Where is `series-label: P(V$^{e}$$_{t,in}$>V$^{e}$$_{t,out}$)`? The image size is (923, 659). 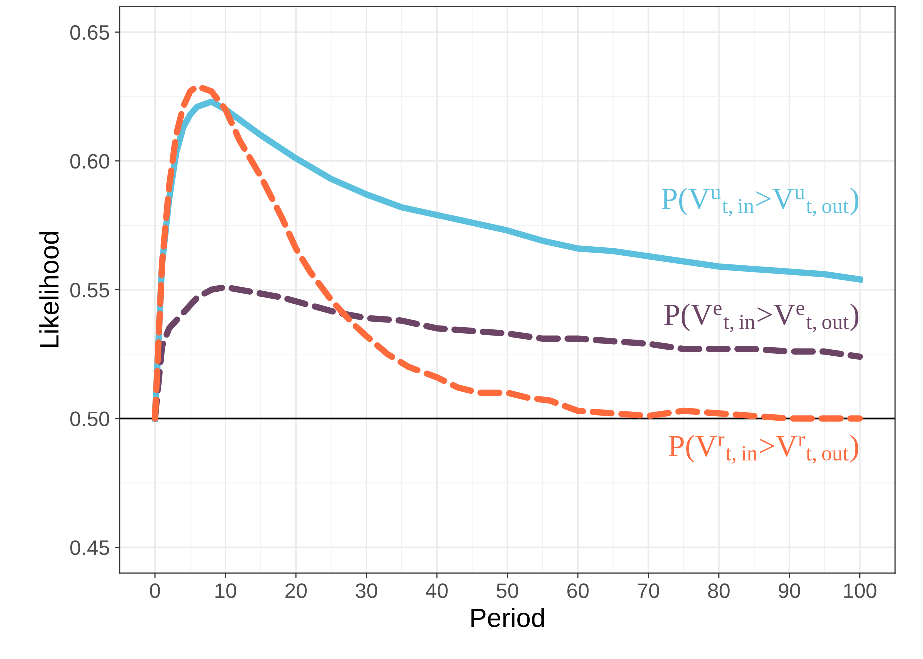 series-label: P(V$^{e}$$_{t,in}$>V$^{e}$$_{t,out}$) is located at coordinates (761, 318).